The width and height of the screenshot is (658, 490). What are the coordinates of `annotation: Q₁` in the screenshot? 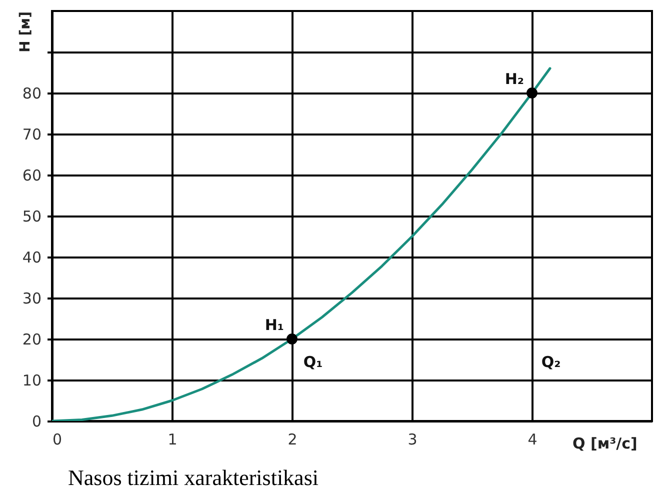 It's located at (313, 362).